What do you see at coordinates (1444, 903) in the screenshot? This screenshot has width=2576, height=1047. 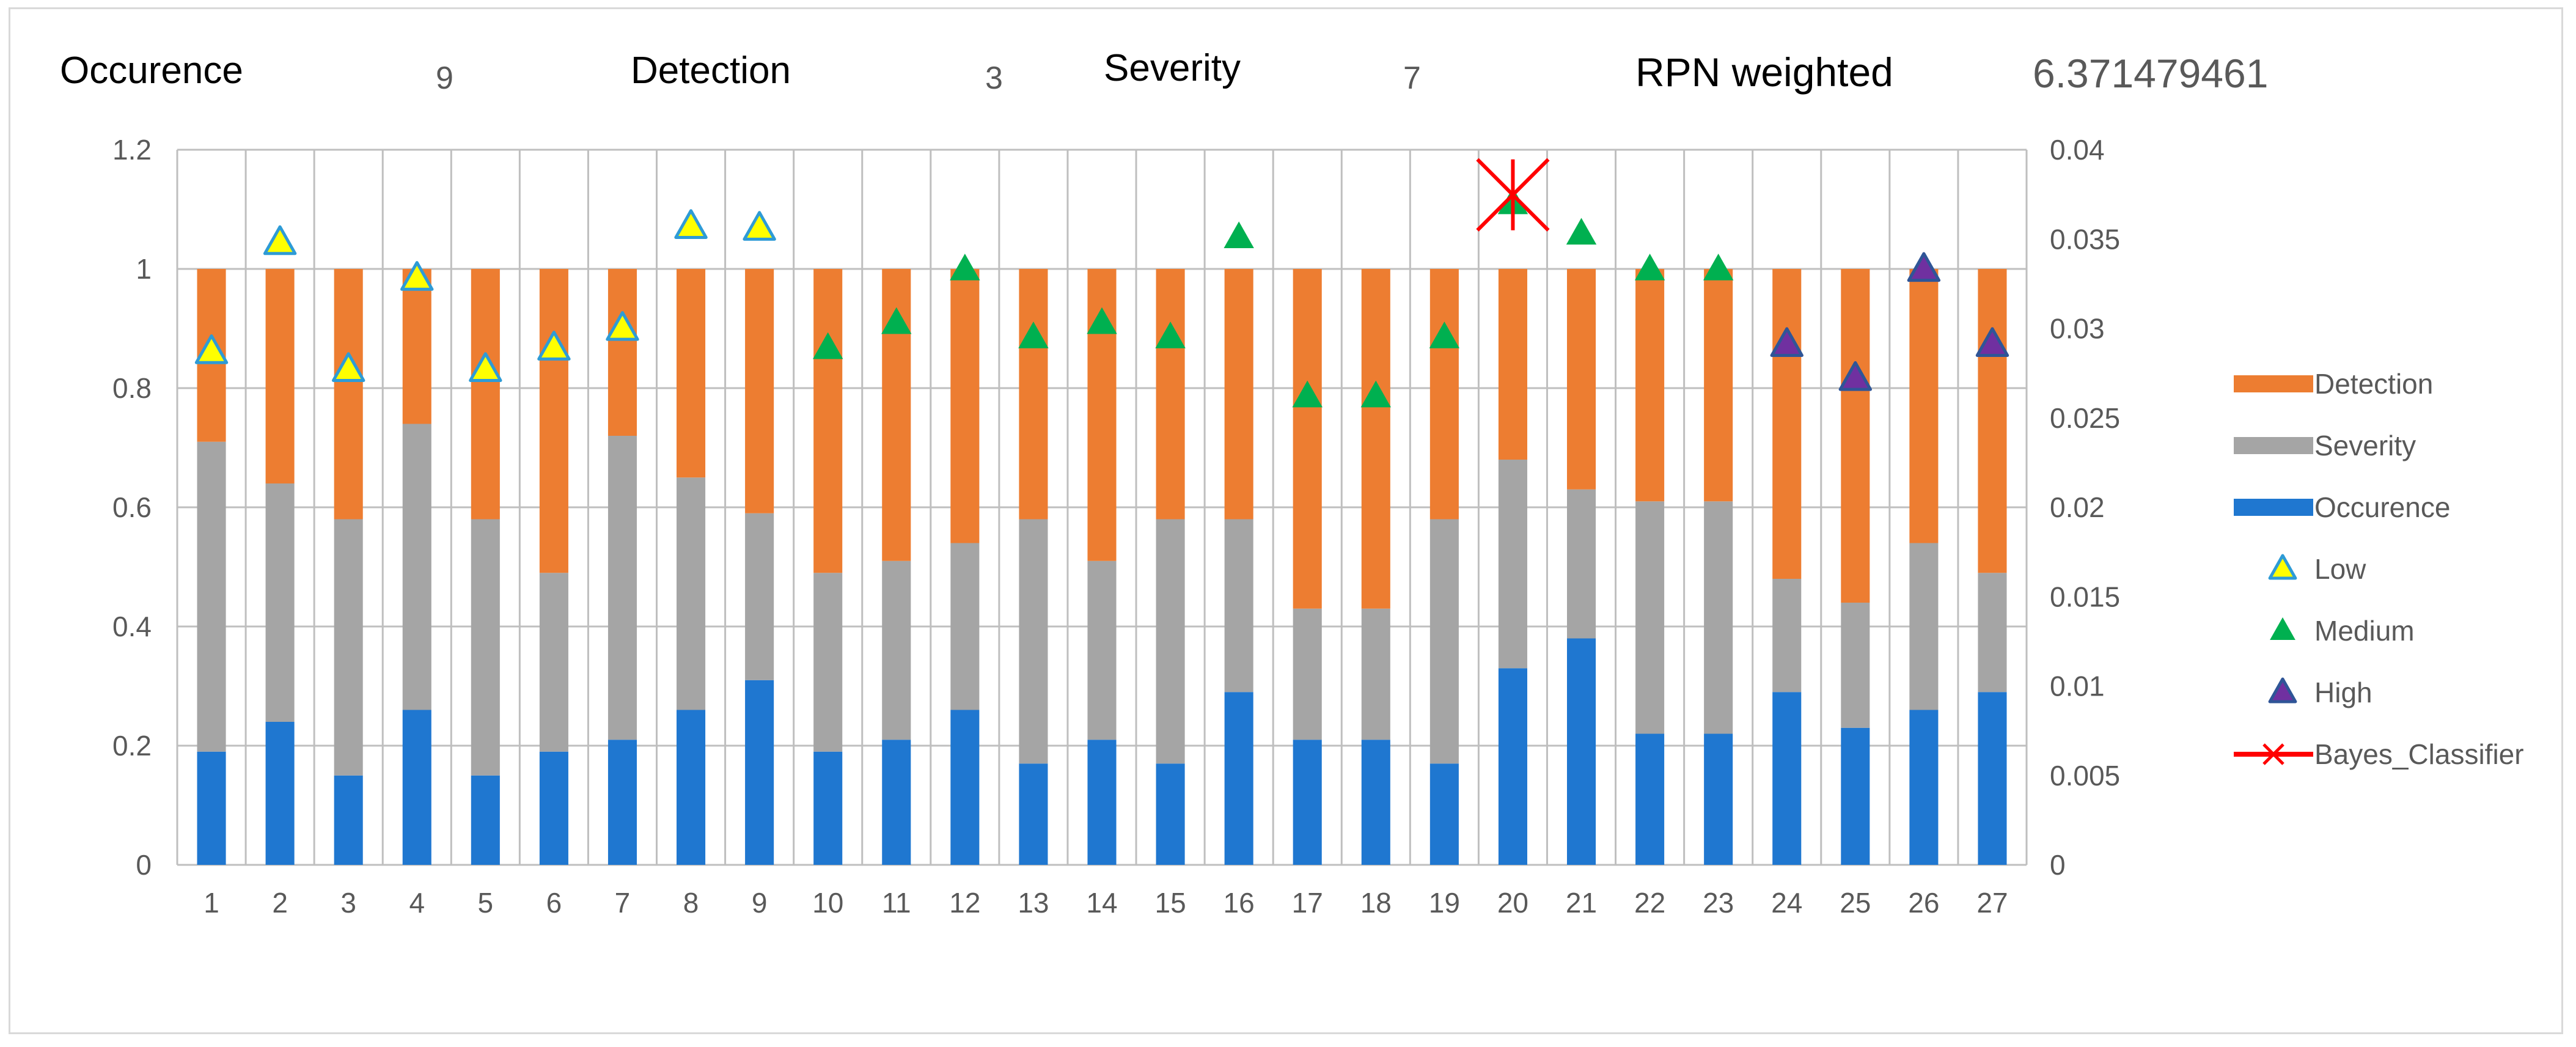 I see `x-tick-label: 19` at bounding box center [1444, 903].